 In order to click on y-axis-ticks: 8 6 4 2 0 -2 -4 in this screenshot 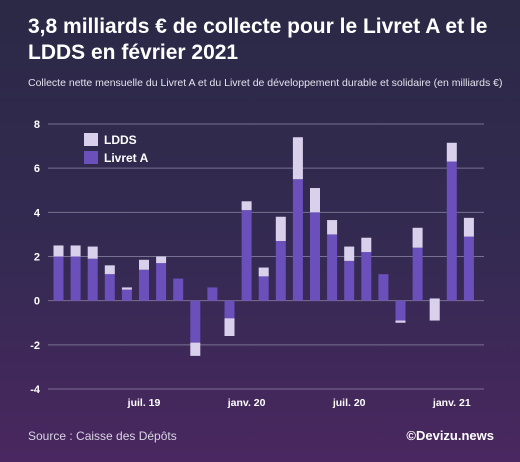, I will do `click(35, 257)`.